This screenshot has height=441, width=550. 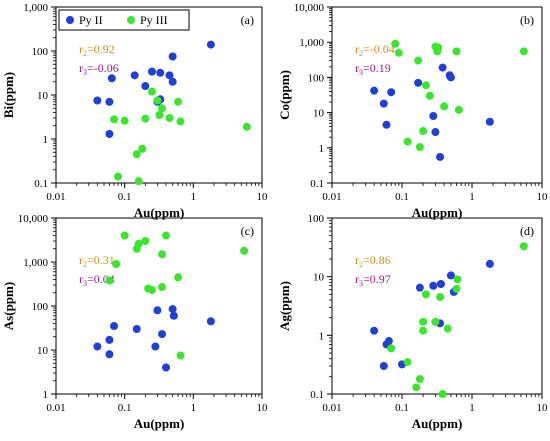 I want to click on correlation-label: r2=-0.04, so click(x=375, y=50).